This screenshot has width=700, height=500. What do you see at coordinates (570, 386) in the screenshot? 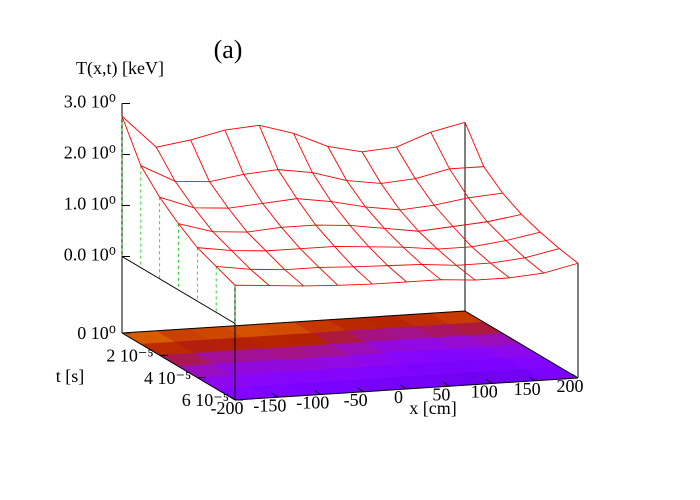
I see `x-tick-label: 200` at bounding box center [570, 386].